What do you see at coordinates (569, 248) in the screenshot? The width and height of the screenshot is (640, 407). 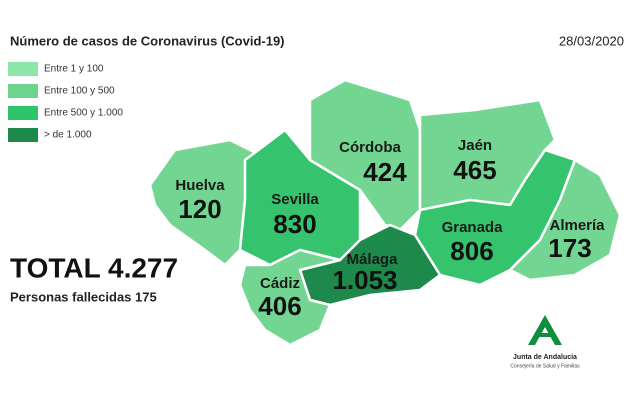 I see `province-cases: 173` at bounding box center [569, 248].